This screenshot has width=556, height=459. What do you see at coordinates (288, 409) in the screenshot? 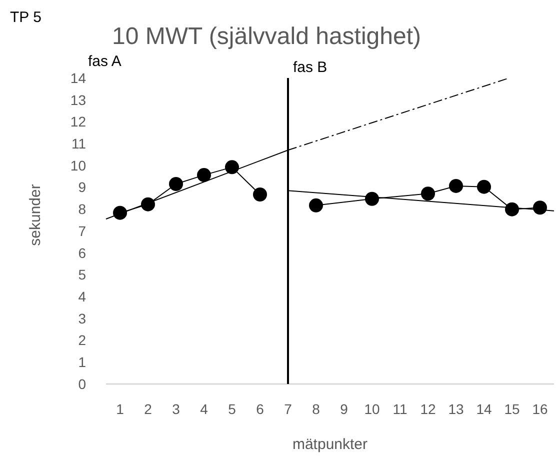
I see `x-tick-label: 7` at bounding box center [288, 409].